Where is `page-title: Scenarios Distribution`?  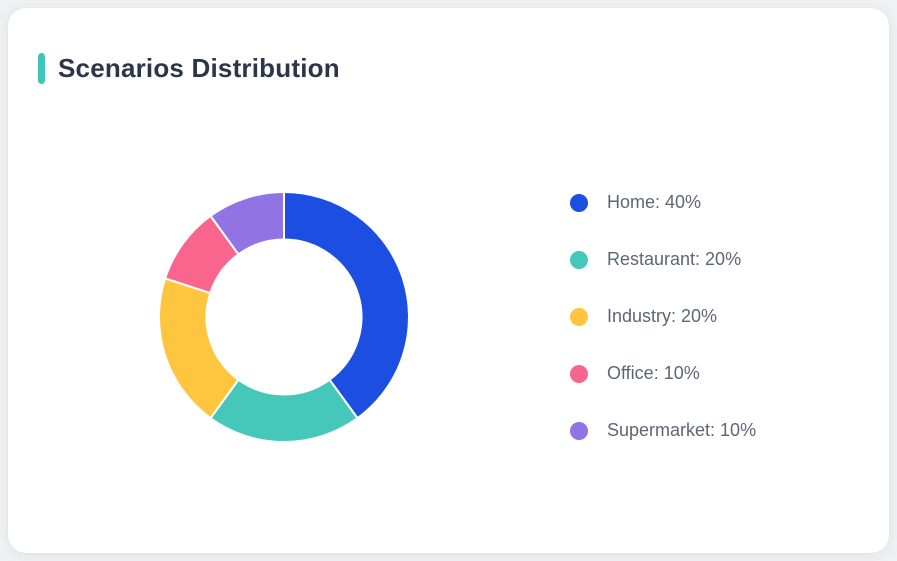 page-title: Scenarios Distribution is located at coordinates (199, 68).